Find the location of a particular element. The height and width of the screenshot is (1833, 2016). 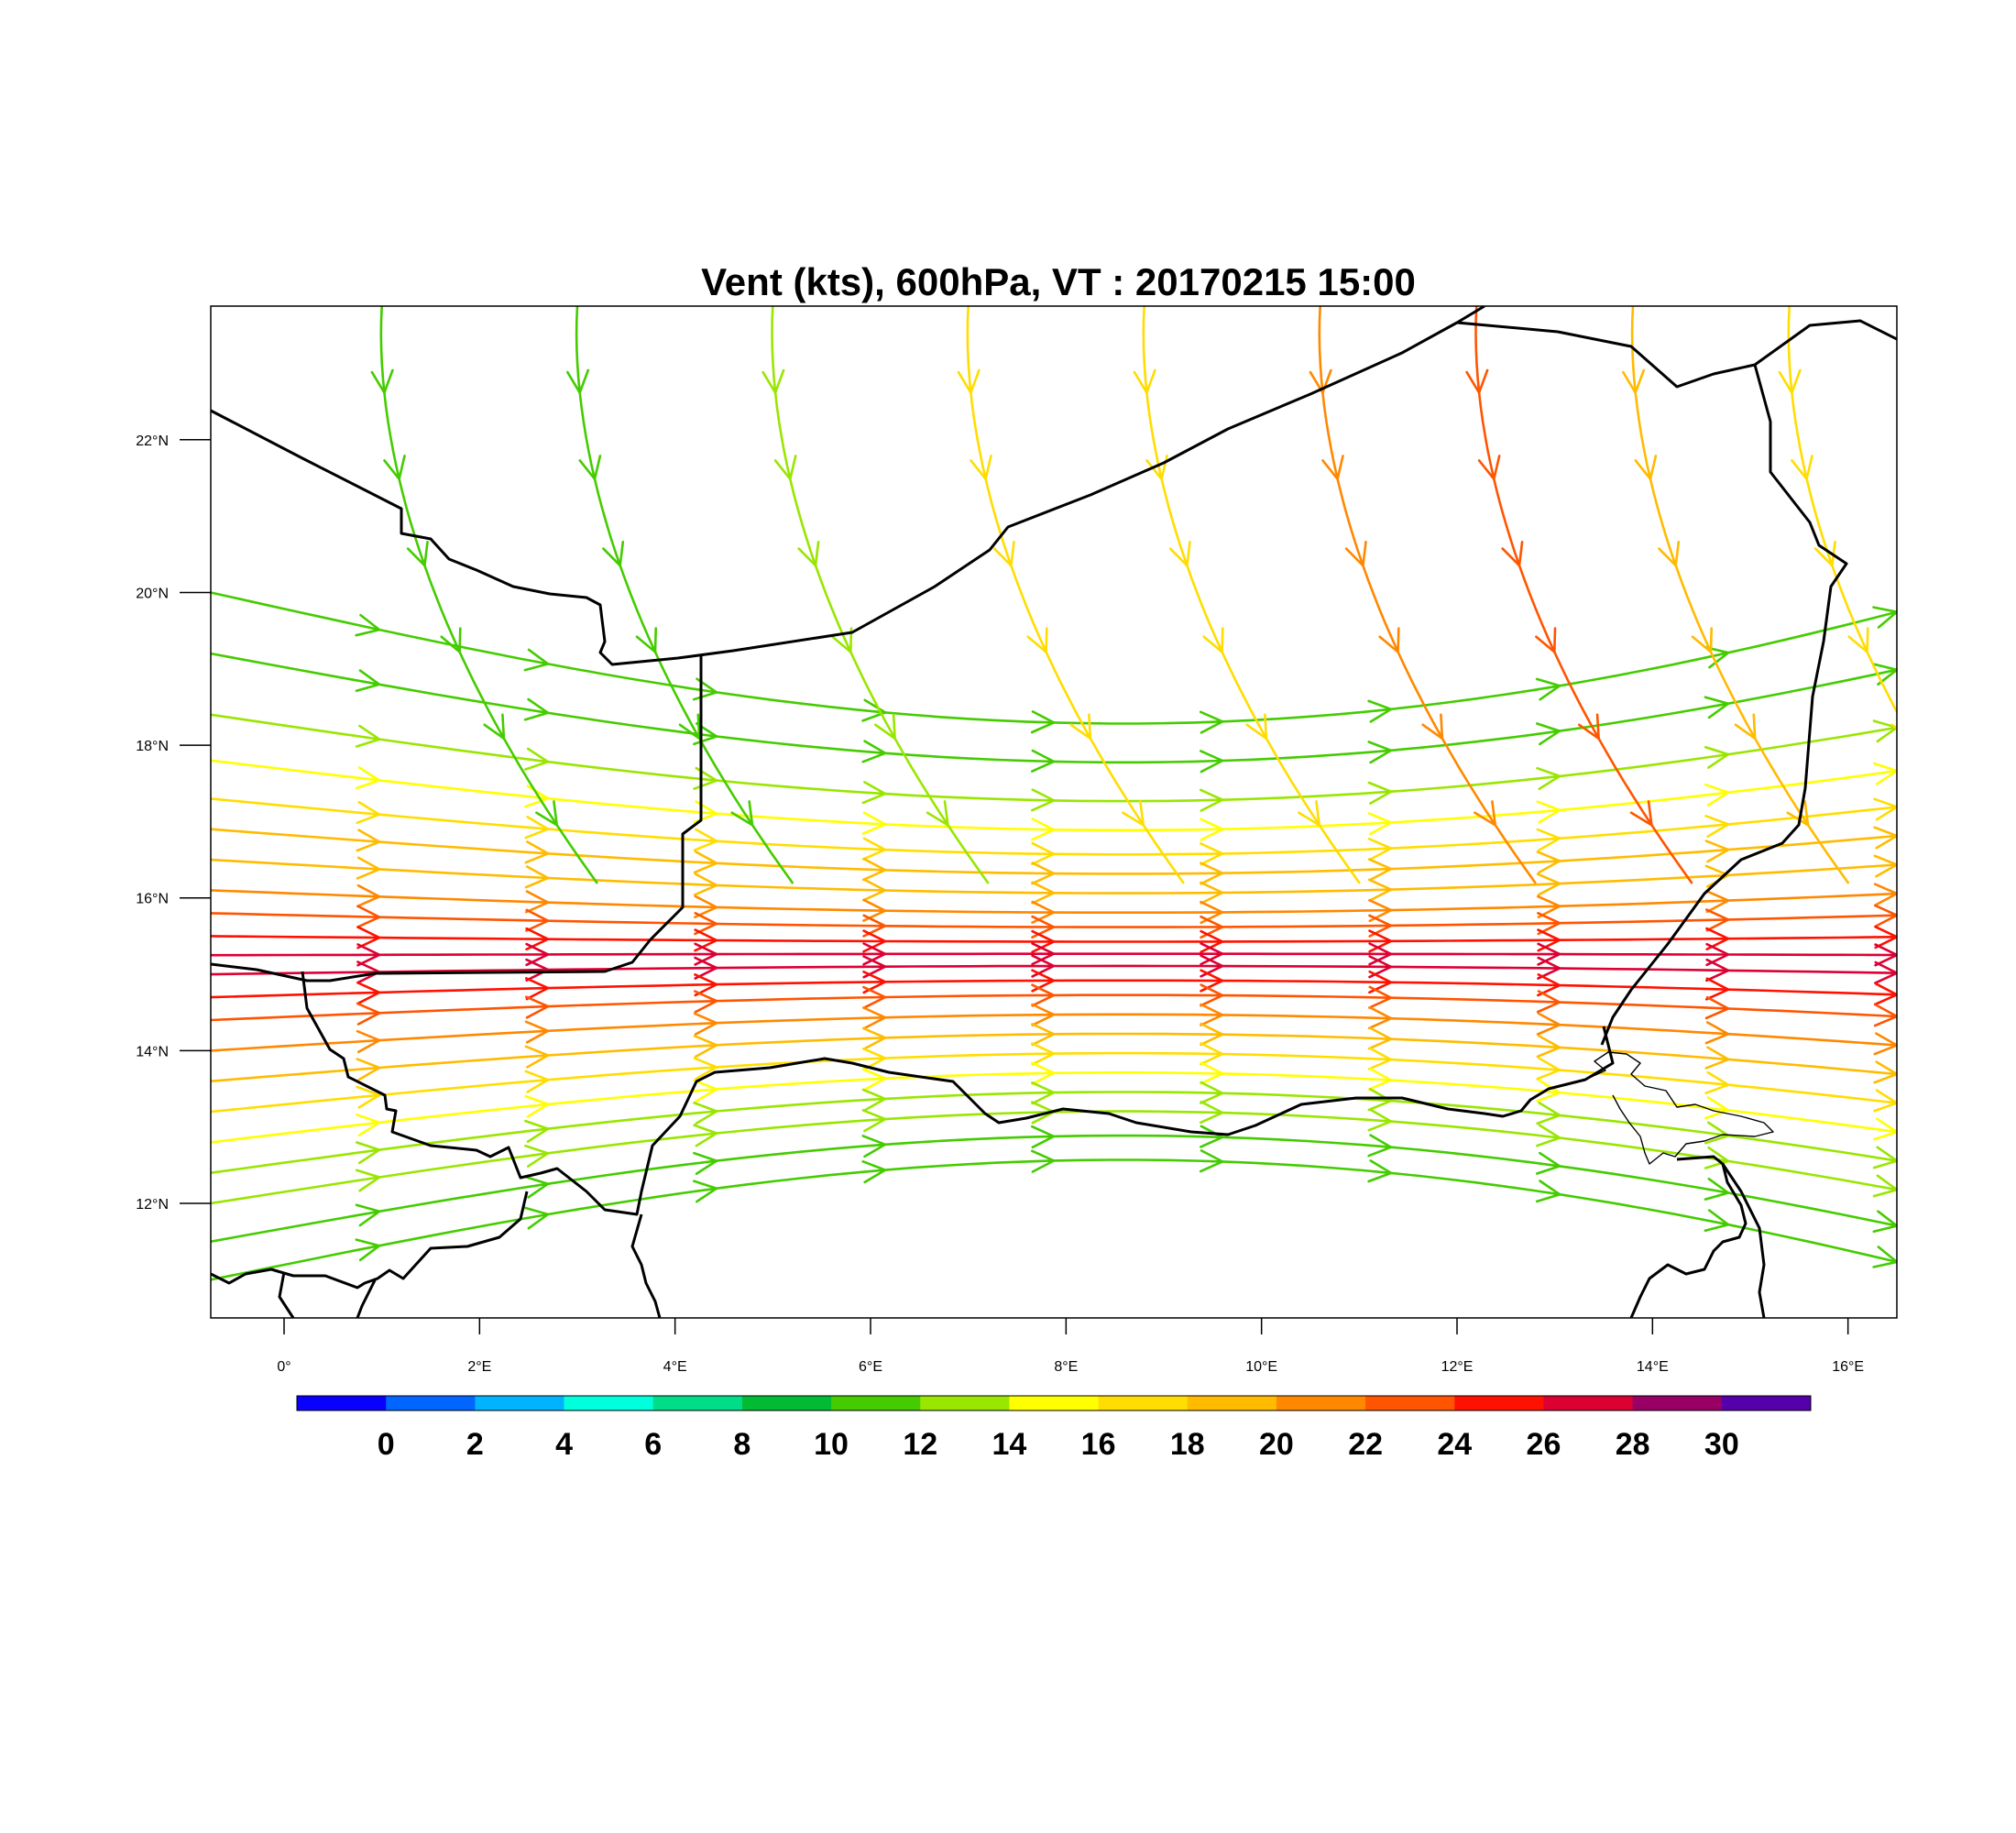

colorbar-label: 26 is located at coordinates (1544, 1444).